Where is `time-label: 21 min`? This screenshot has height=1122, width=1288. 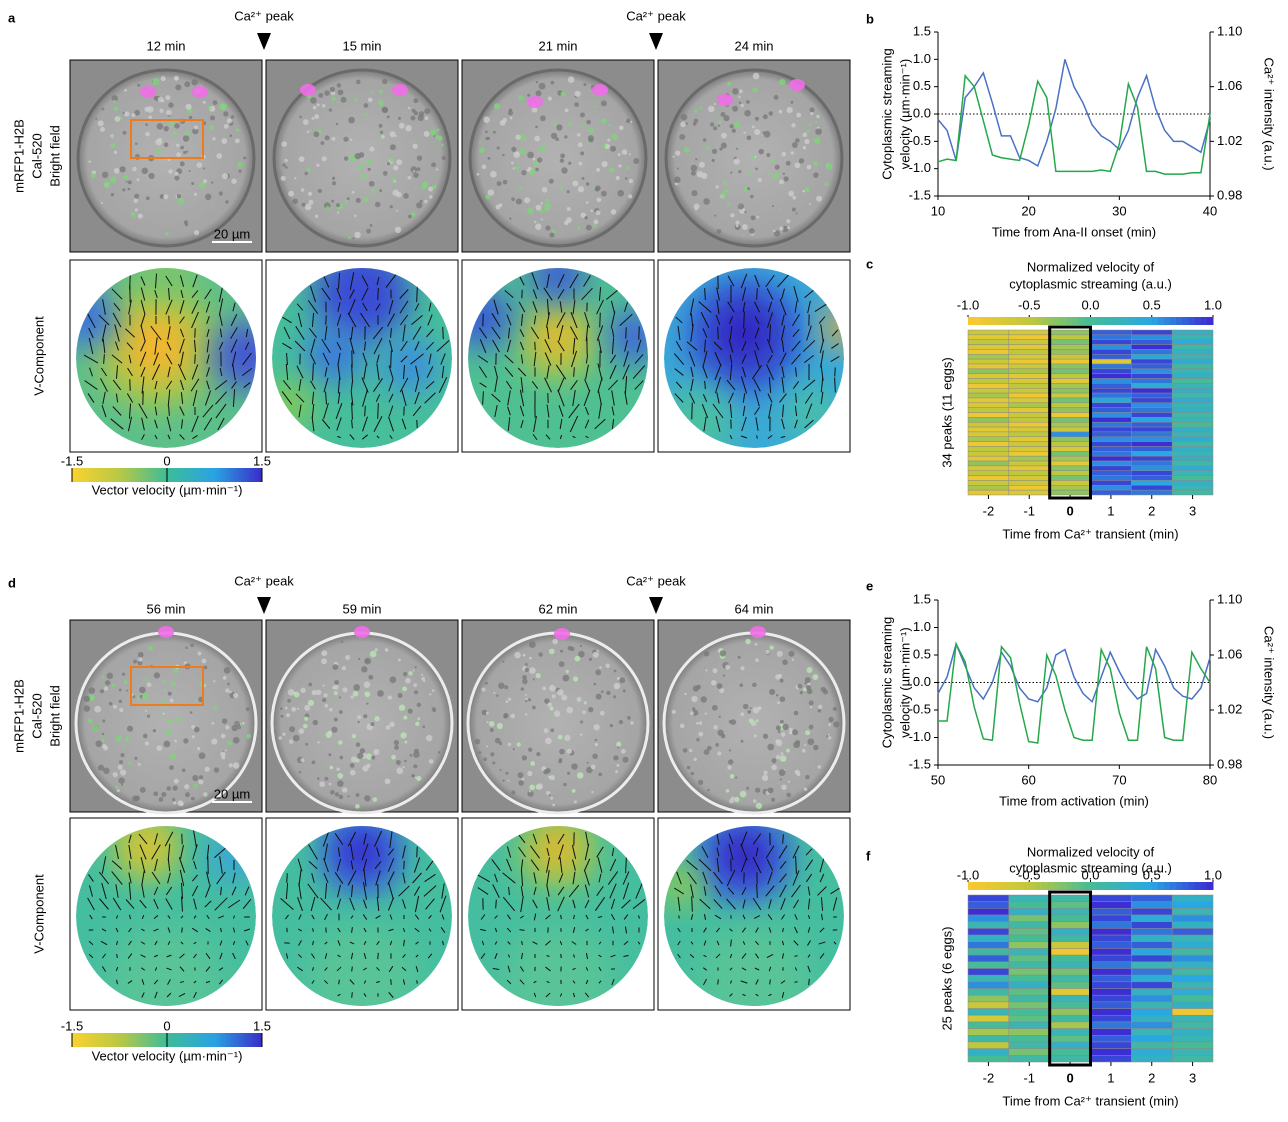
time-label: 21 min is located at coordinates (557, 45).